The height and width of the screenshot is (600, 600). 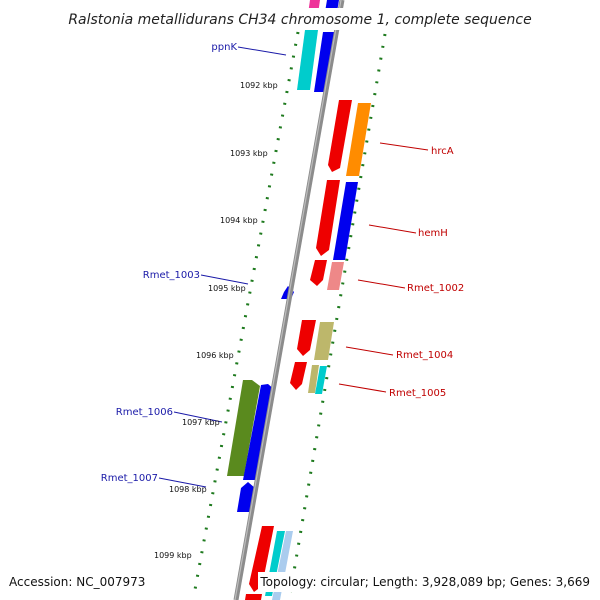 What do you see at coordinates (224, 279) in the screenshot?
I see `Rmet_1003-leader-line` at bounding box center [224, 279].